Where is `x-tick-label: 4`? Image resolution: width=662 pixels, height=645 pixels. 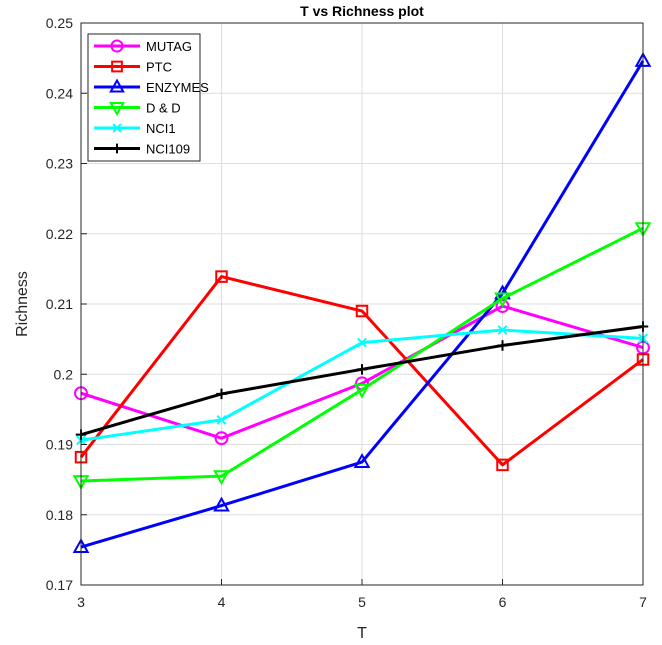 x-tick-label: 4 is located at coordinates (222, 602).